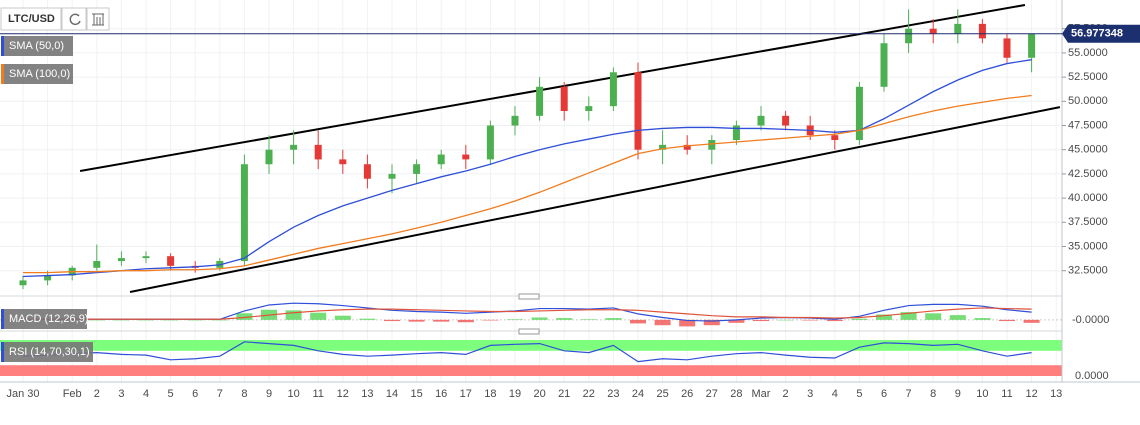 This screenshot has width=1140, height=425. What do you see at coordinates (589, 394) in the screenshot?
I see `x-tick-label: 22` at bounding box center [589, 394].